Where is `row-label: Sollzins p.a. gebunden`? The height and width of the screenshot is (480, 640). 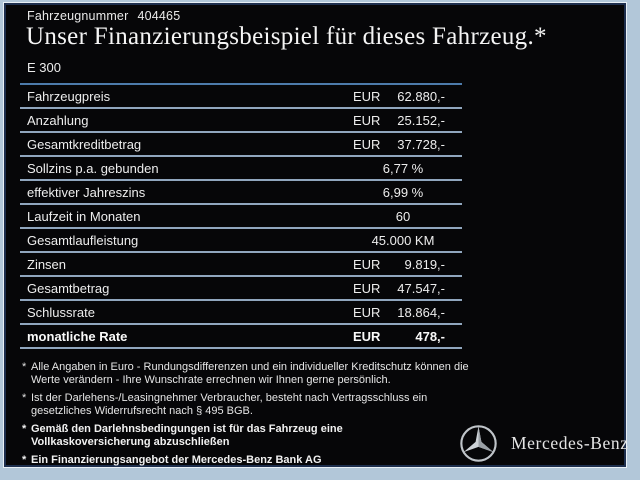 row-label: Sollzins p.a. gebunden is located at coordinates (93, 168).